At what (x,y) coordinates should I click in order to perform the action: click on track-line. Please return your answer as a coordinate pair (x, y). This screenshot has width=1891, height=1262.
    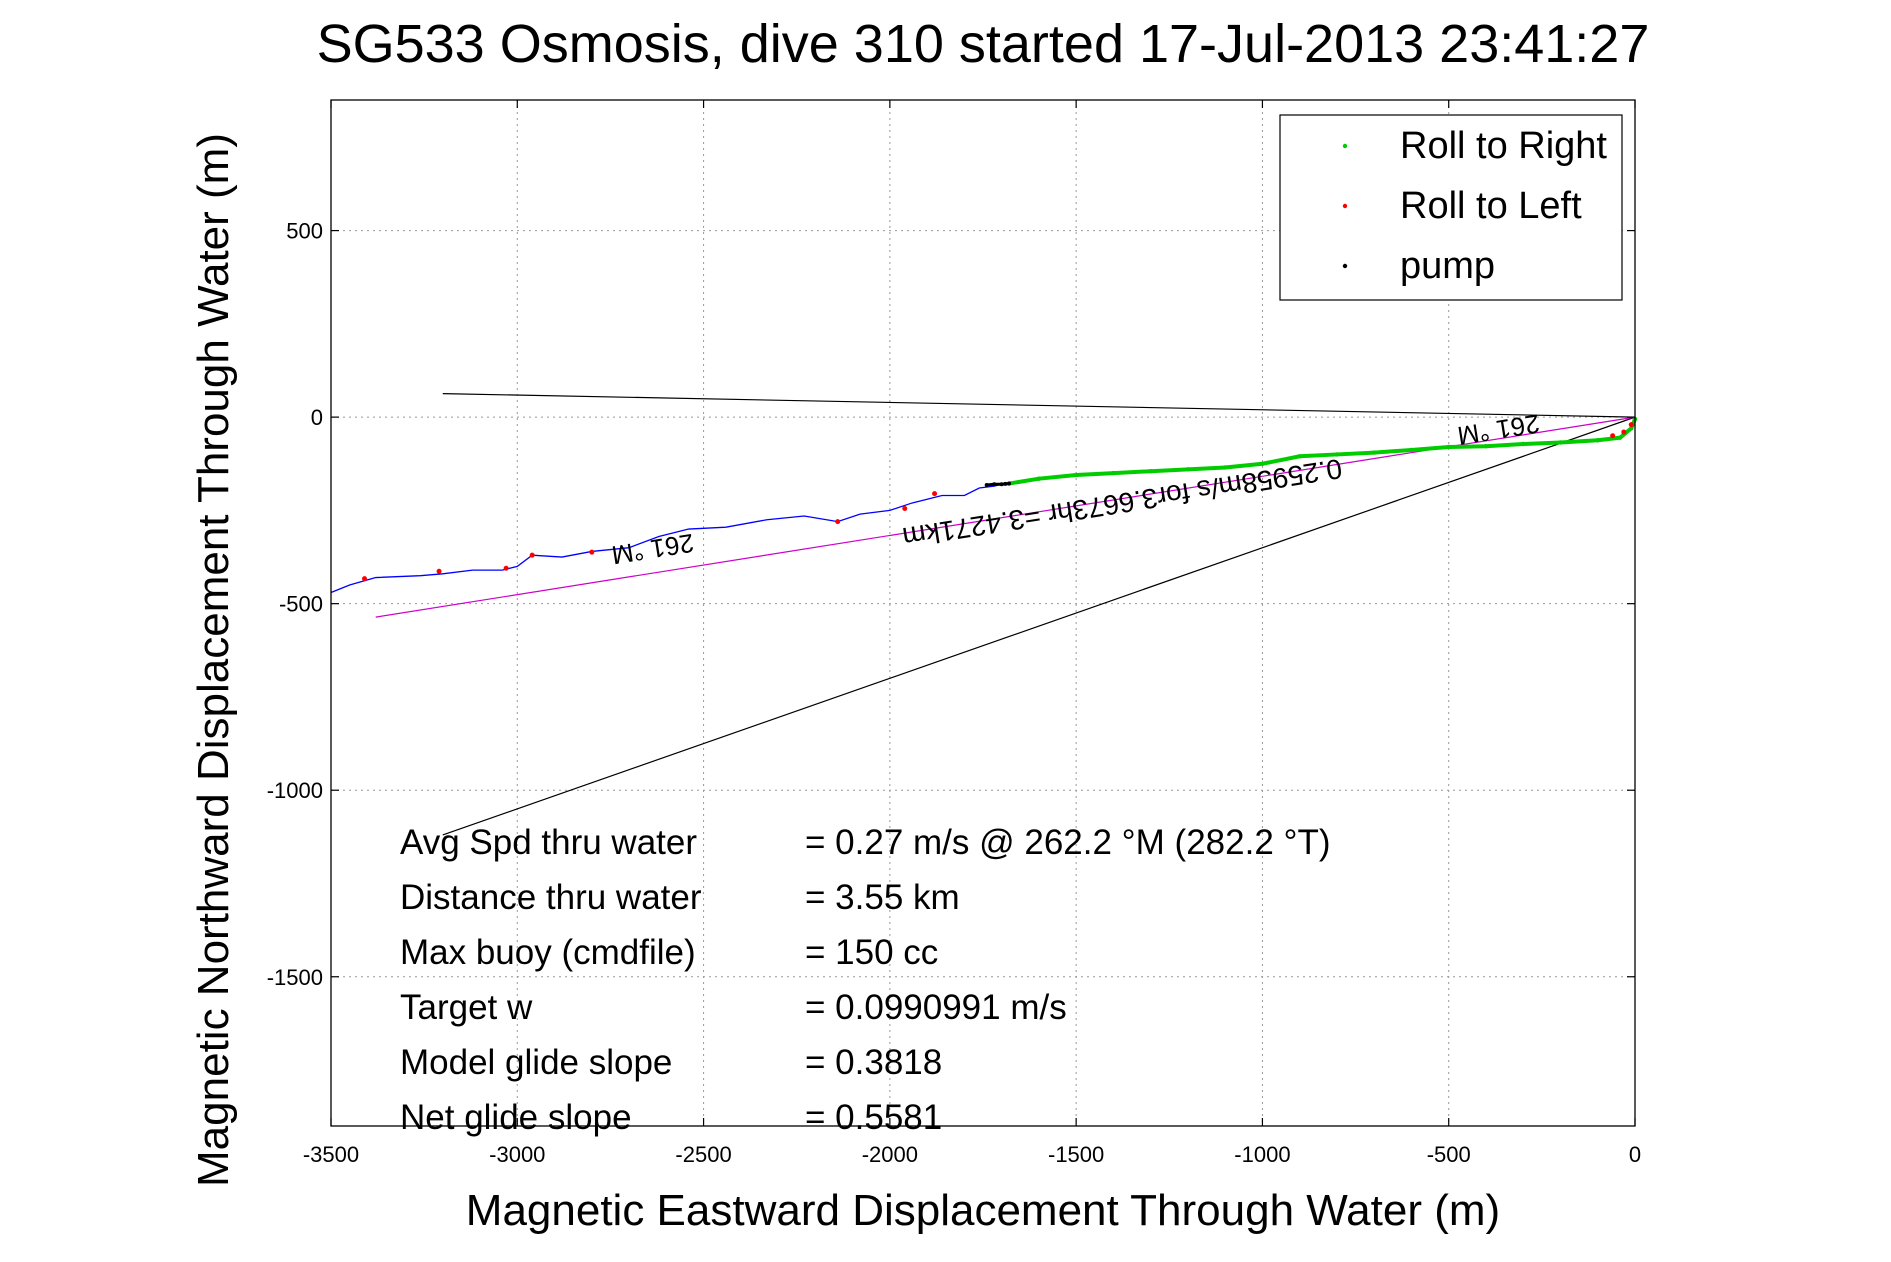
    Looking at the image, I should click on (666, 538).